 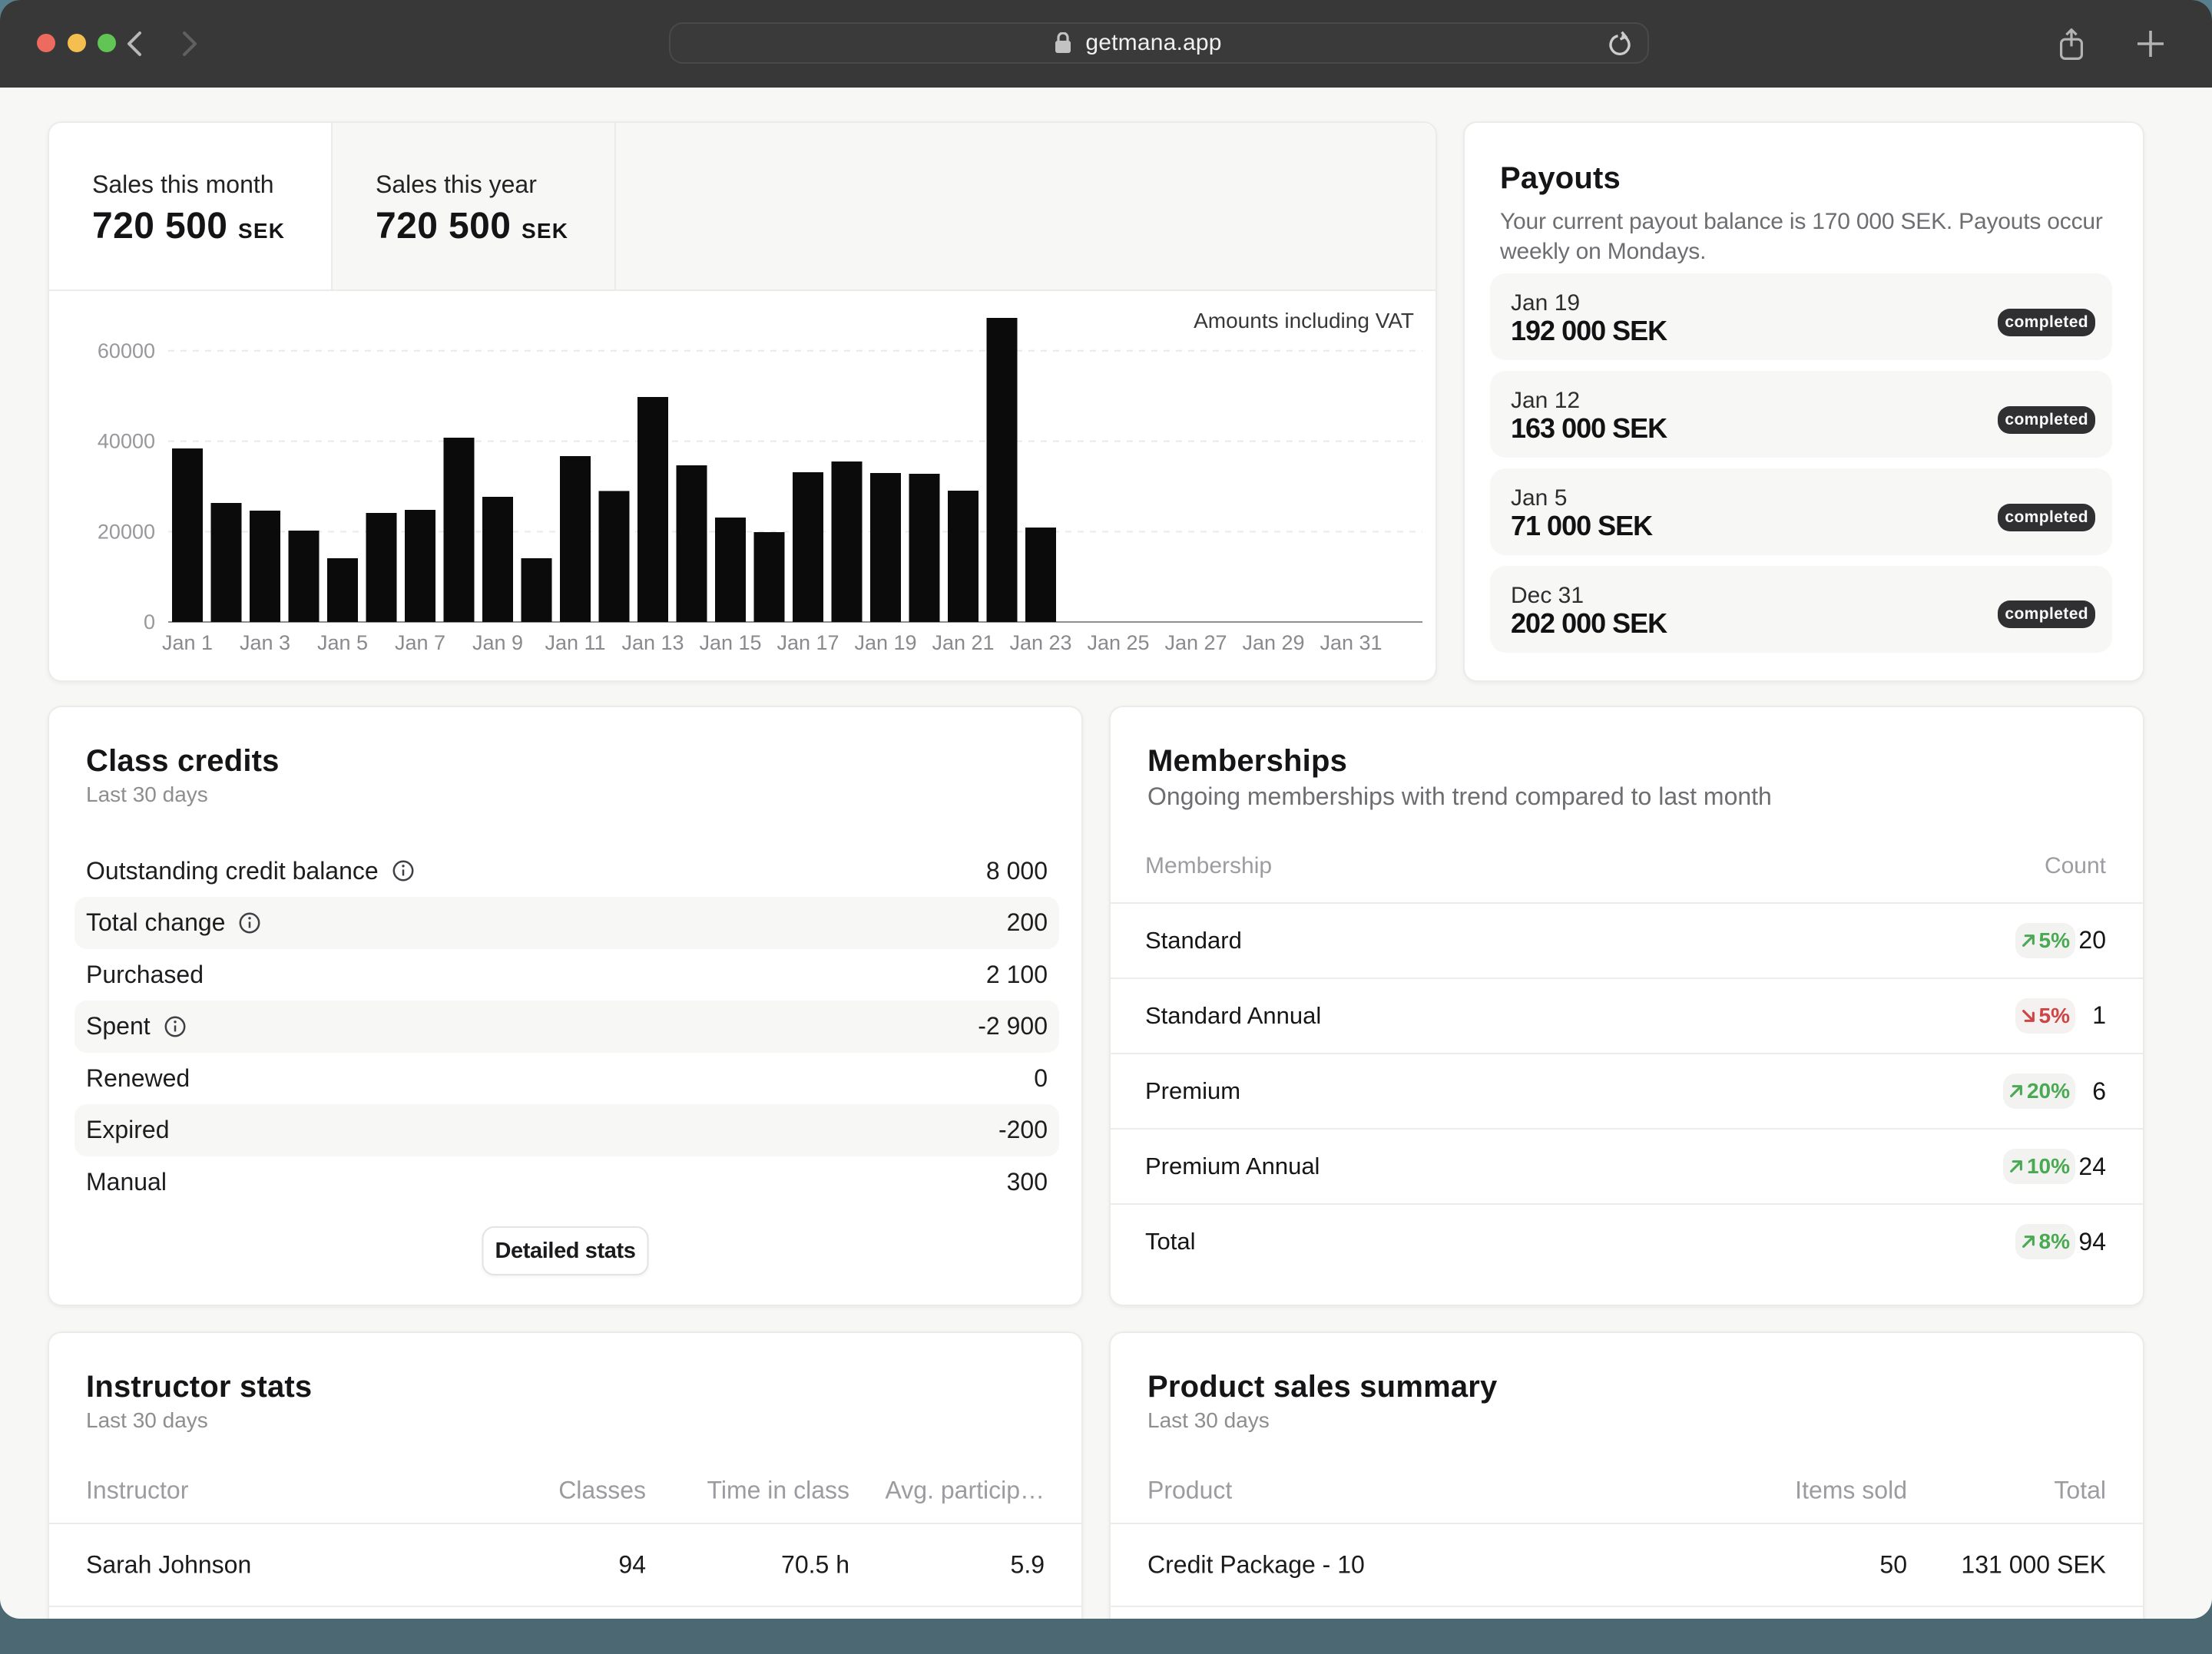 What do you see at coordinates (1273, 642) in the screenshot?
I see `svg-text: Jan 29` at bounding box center [1273, 642].